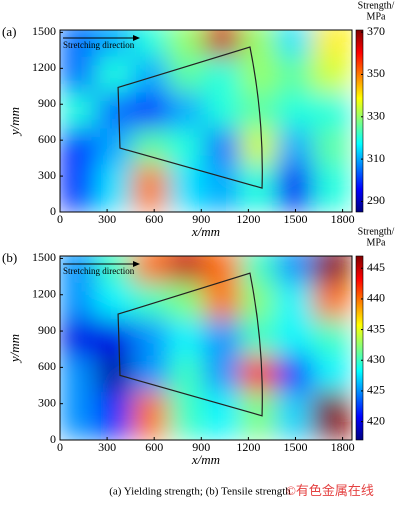 The height and width of the screenshot is (513, 400). I want to click on colorbar-tick-label: 290, so click(376, 200).